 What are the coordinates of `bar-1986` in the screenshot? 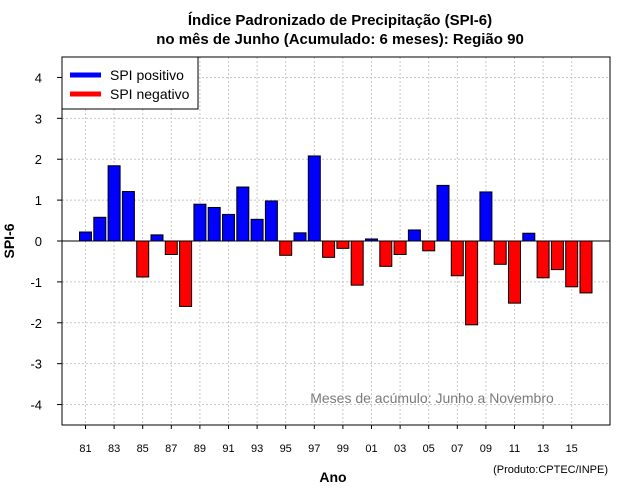 It's located at (157, 238).